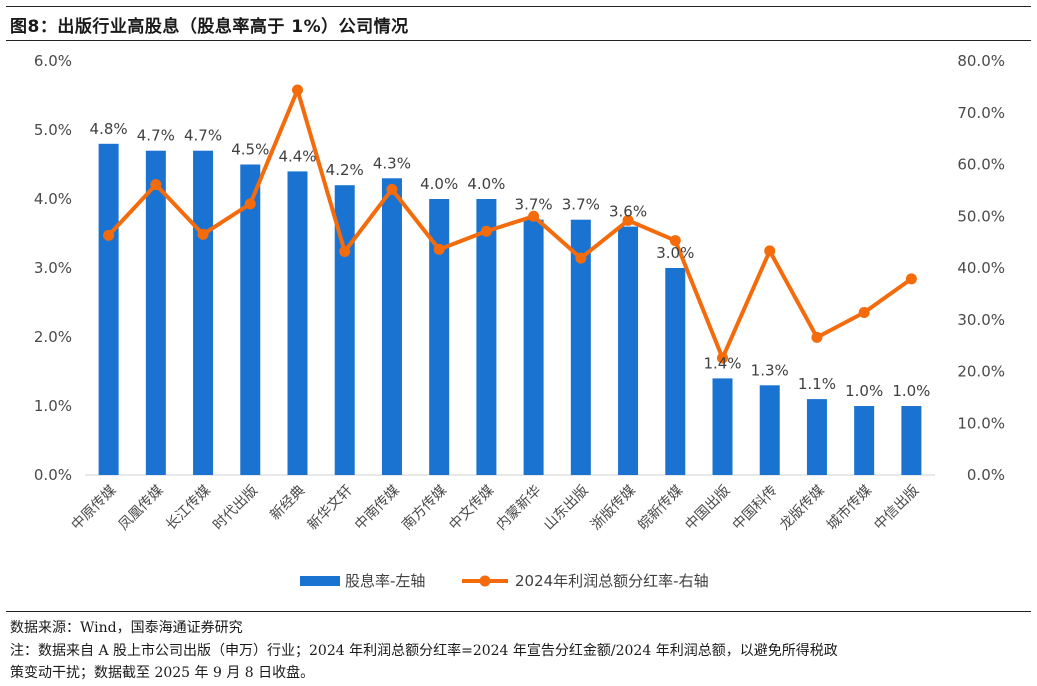 This screenshot has width=1037, height=686. Describe the element at coordinates (981, 268) in the screenshot. I see `right-axis-tick-label: 40.0%` at that location.